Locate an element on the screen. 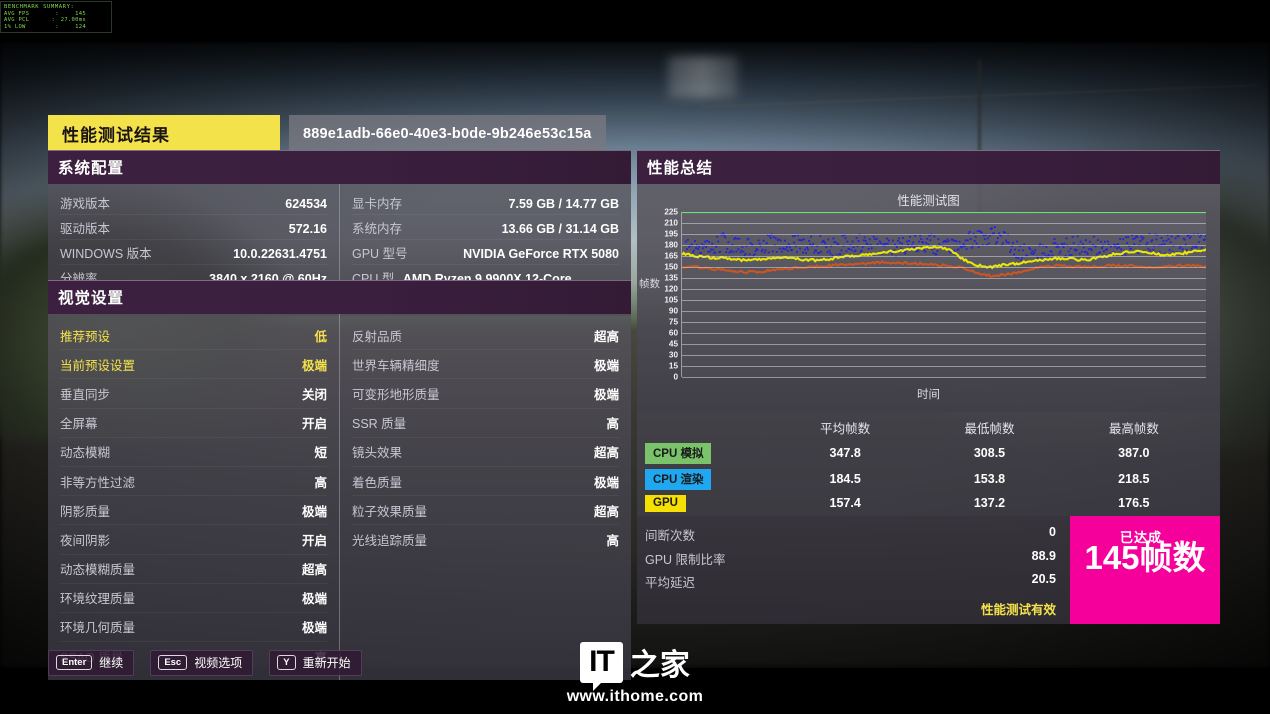  setting-value: 超高 is located at coordinates (606, 511).